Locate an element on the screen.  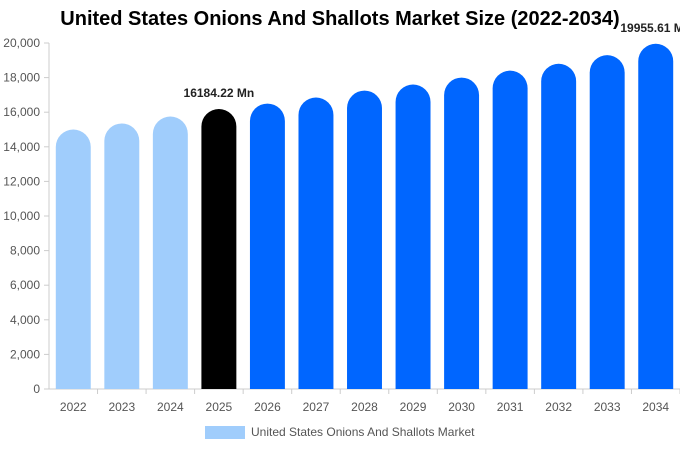
bar-2028 is located at coordinates (364, 239).